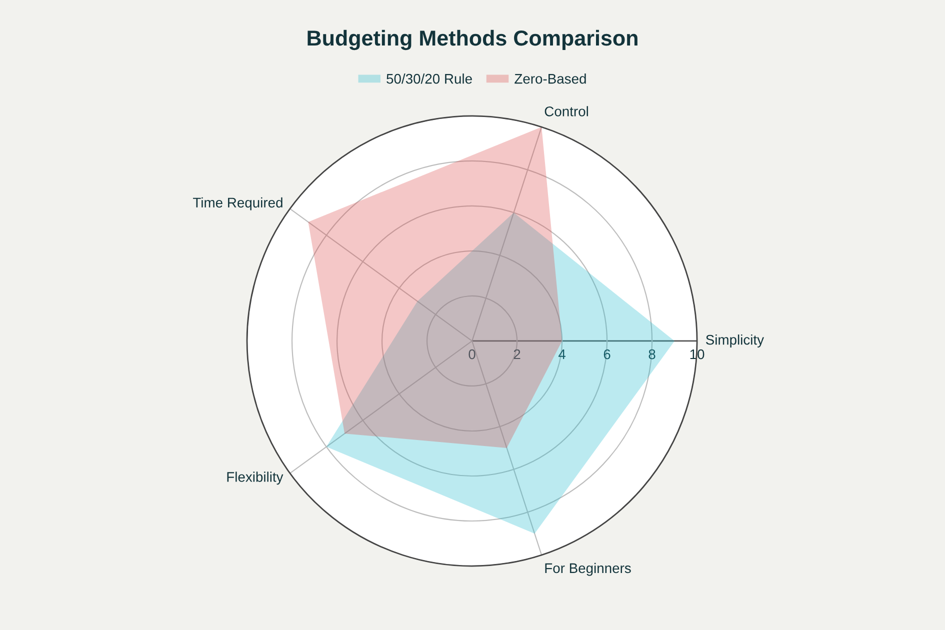  What do you see at coordinates (550, 79) in the screenshot?
I see `legend-label: Zero-Based` at bounding box center [550, 79].